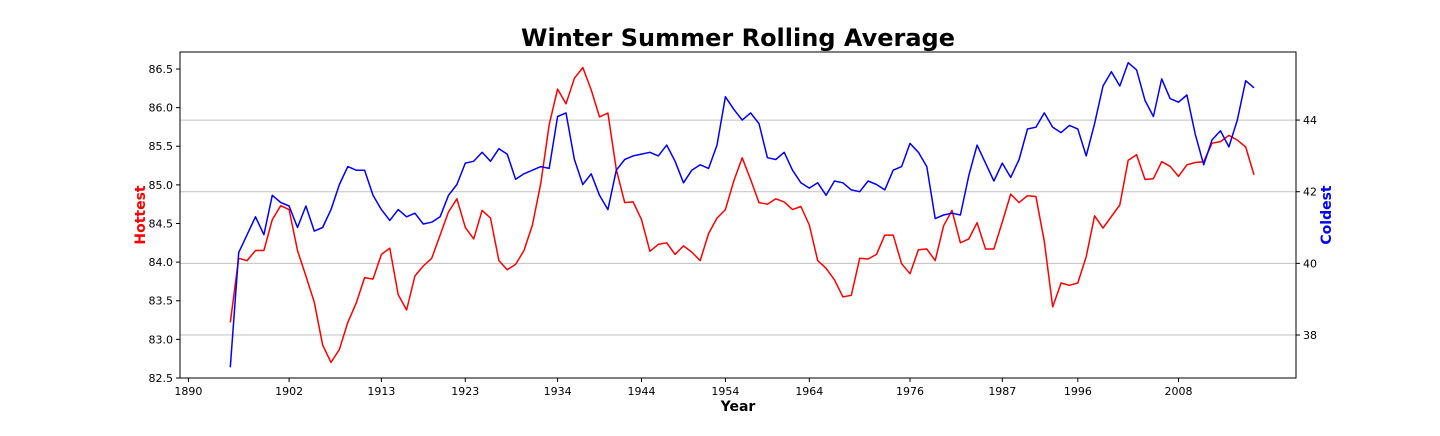 Image resolution: width=1440 pixels, height=436 pixels. Describe the element at coordinates (738, 38) in the screenshot. I see `chart-title: Winter Summer Rolling Average` at that location.